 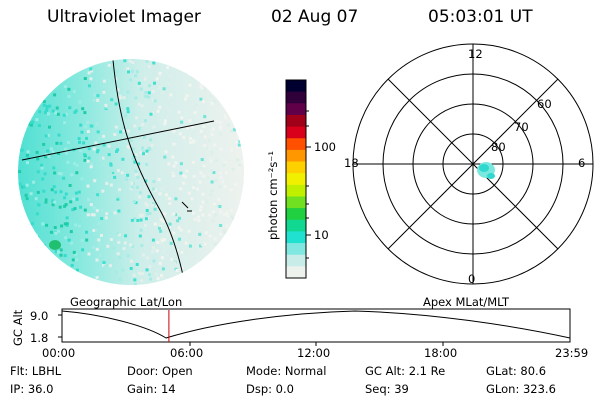 What do you see at coordinates (315, 17) in the screenshot?
I see `observation-date: 02 Aug 07` at bounding box center [315, 17].